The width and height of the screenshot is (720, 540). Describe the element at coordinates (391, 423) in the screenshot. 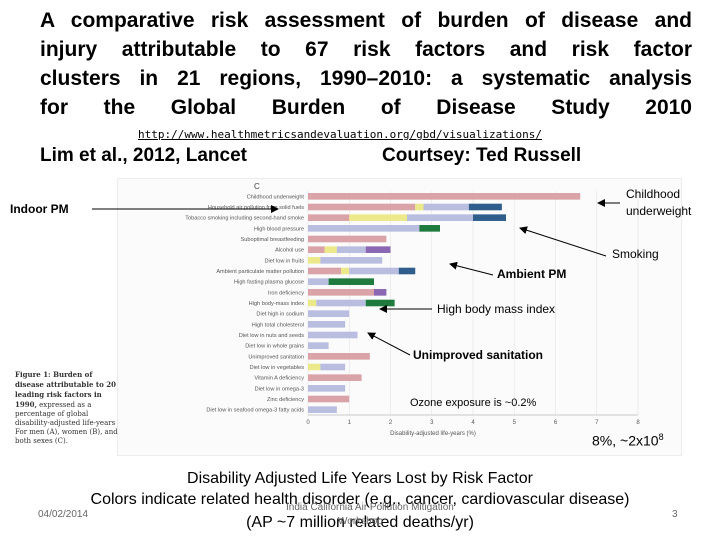

I see `x-tick-label: 2` at that location.